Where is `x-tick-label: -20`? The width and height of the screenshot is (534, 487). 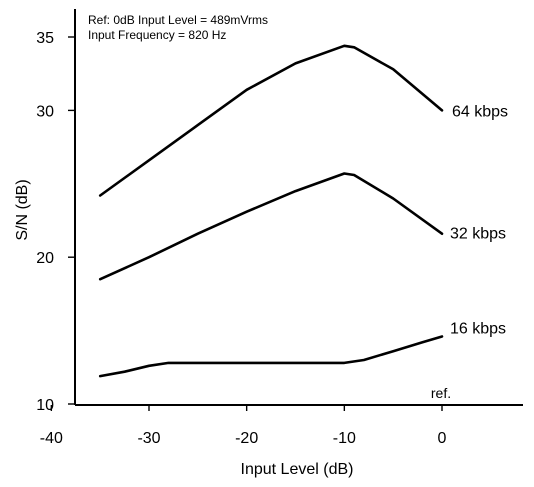 x-tick-label: -20 is located at coordinates (246, 438).